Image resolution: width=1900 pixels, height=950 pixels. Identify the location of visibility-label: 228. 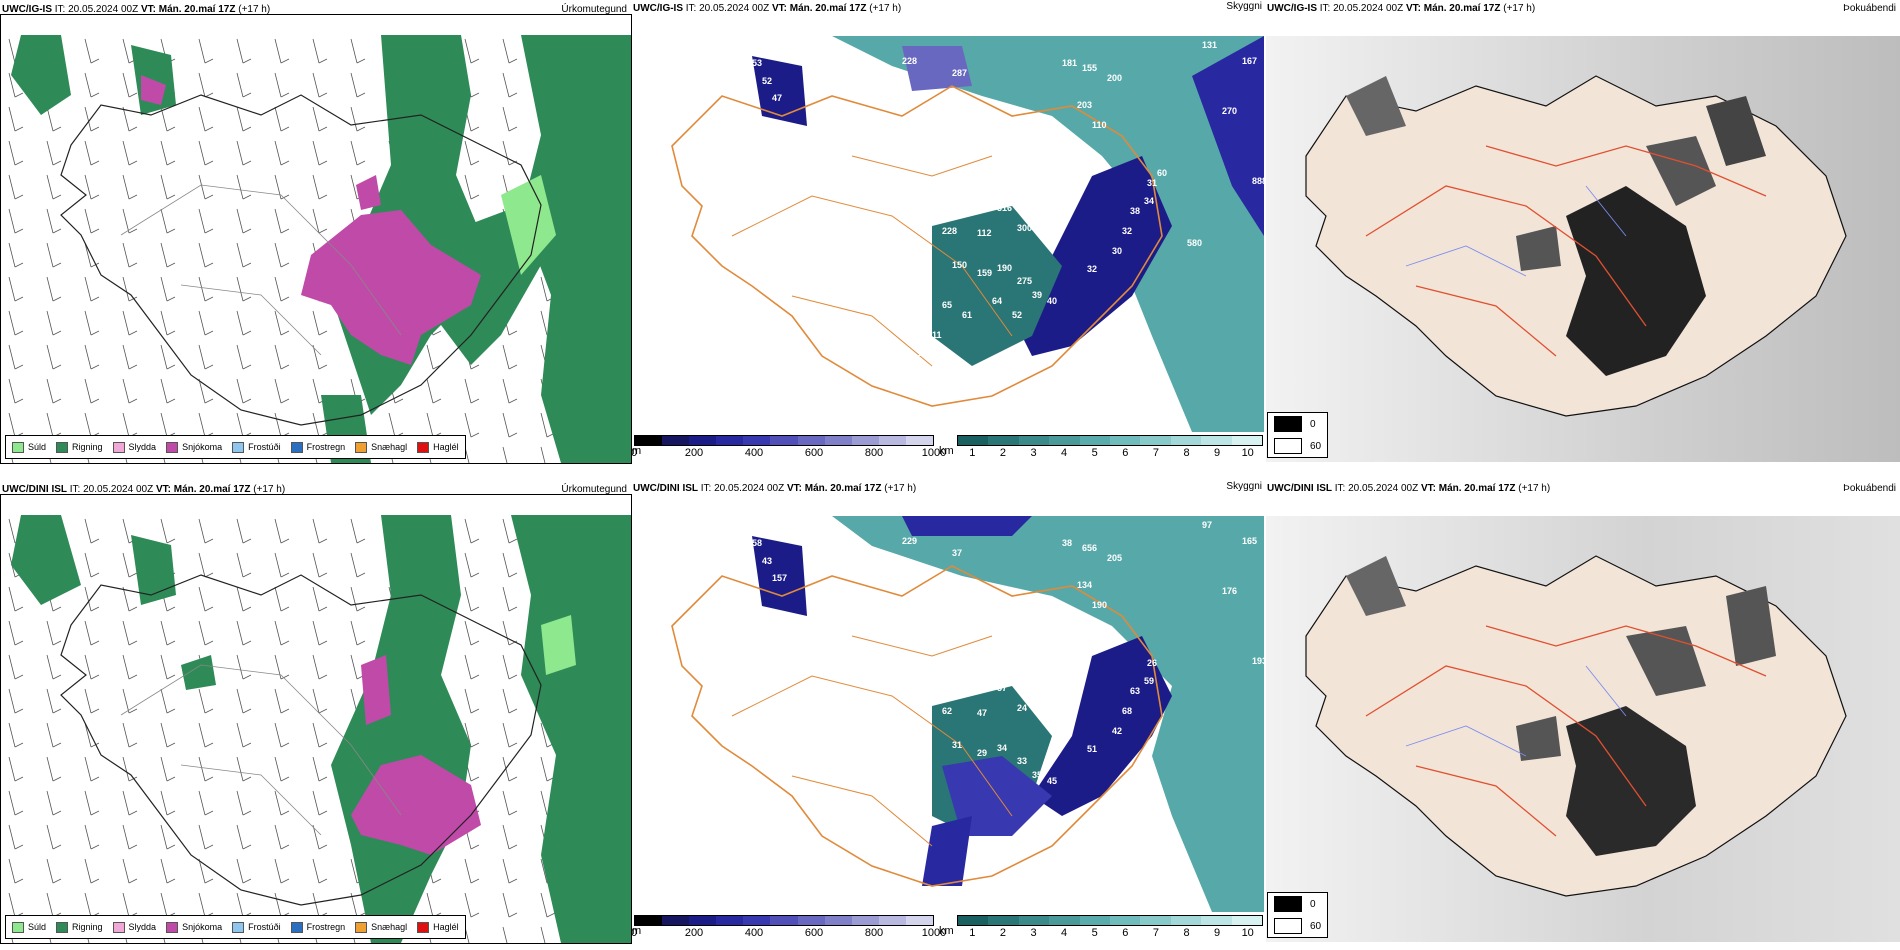
(909, 61).